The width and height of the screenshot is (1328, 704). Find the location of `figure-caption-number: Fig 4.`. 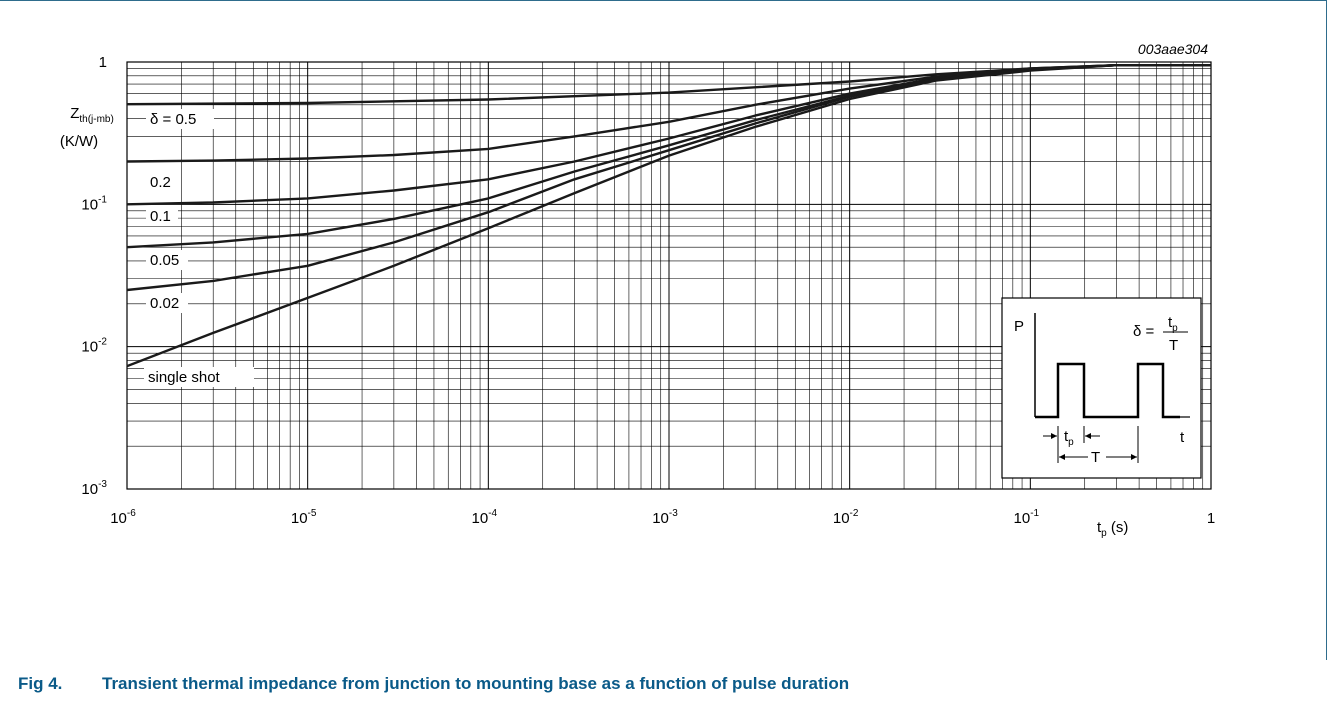

figure-caption-number: Fig 4. is located at coordinates (40, 683).